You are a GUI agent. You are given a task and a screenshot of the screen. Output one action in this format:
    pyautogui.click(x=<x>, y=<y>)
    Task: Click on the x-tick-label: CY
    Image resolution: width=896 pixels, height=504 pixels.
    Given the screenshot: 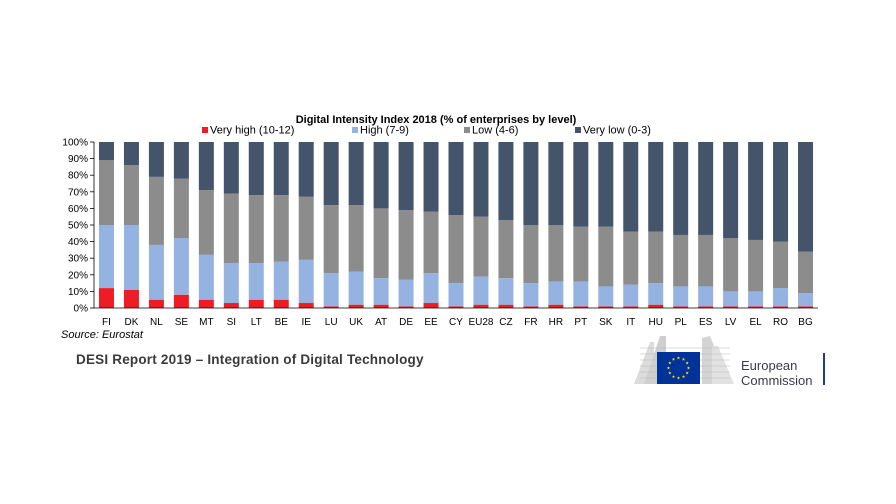 What is the action you would take?
    pyautogui.click(x=456, y=322)
    